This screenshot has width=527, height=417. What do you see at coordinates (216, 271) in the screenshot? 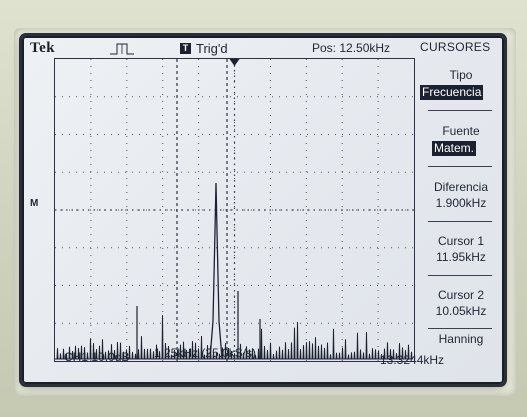
I see `main-peak-trace` at bounding box center [216, 271].